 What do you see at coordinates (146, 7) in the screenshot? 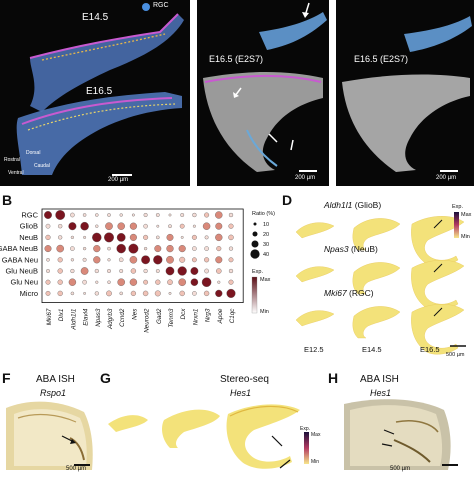
I see `rgc-legend-dot` at bounding box center [146, 7].